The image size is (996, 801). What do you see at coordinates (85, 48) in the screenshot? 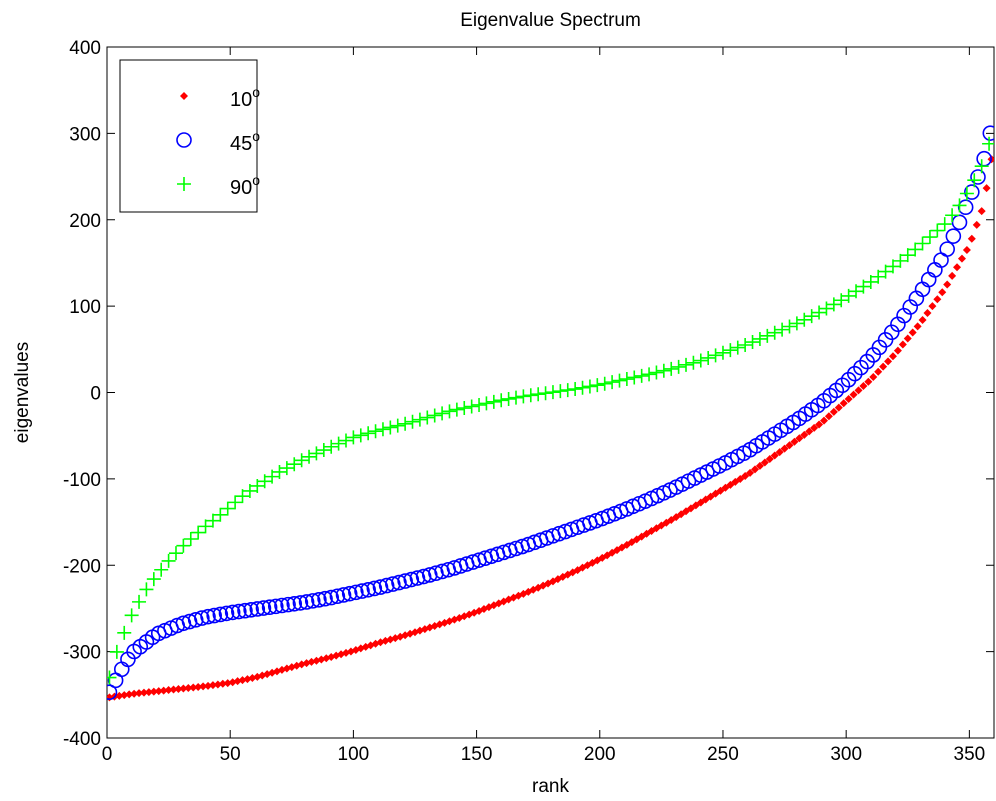
I see `y-tick-label: 400` at bounding box center [85, 48].